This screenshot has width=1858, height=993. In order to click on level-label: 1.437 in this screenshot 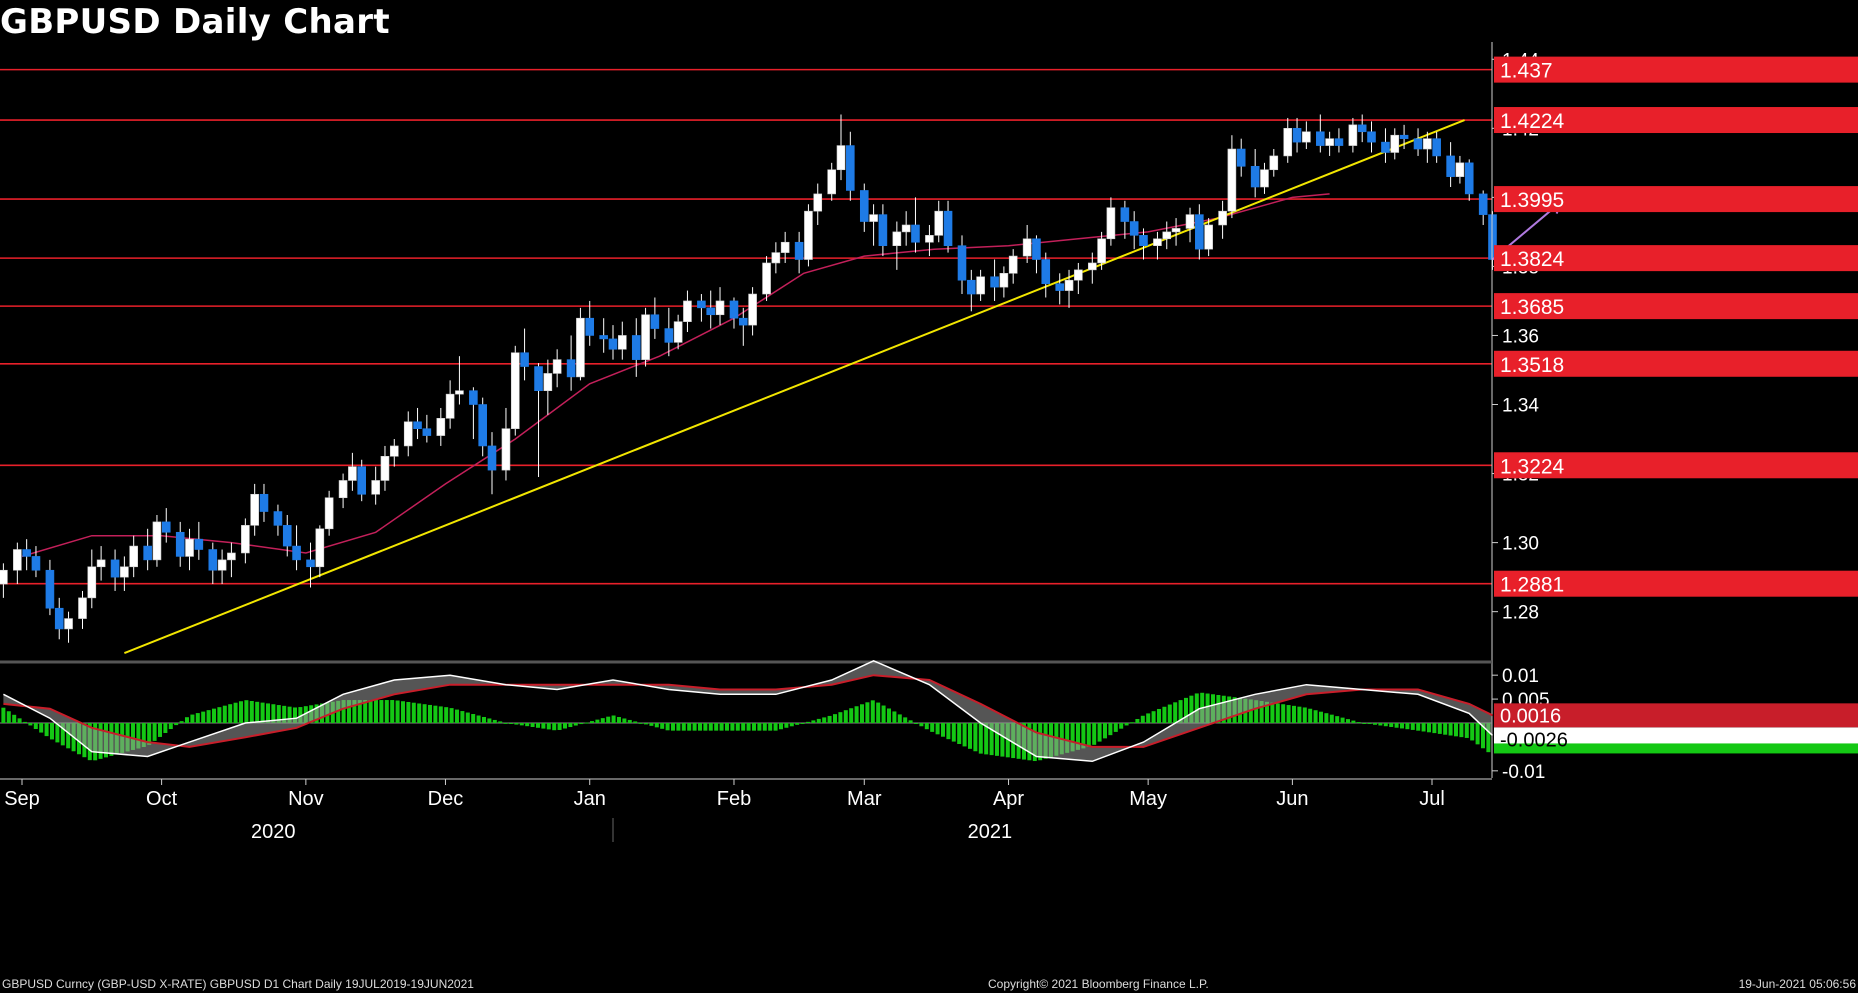, I will do `click(1526, 71)`.